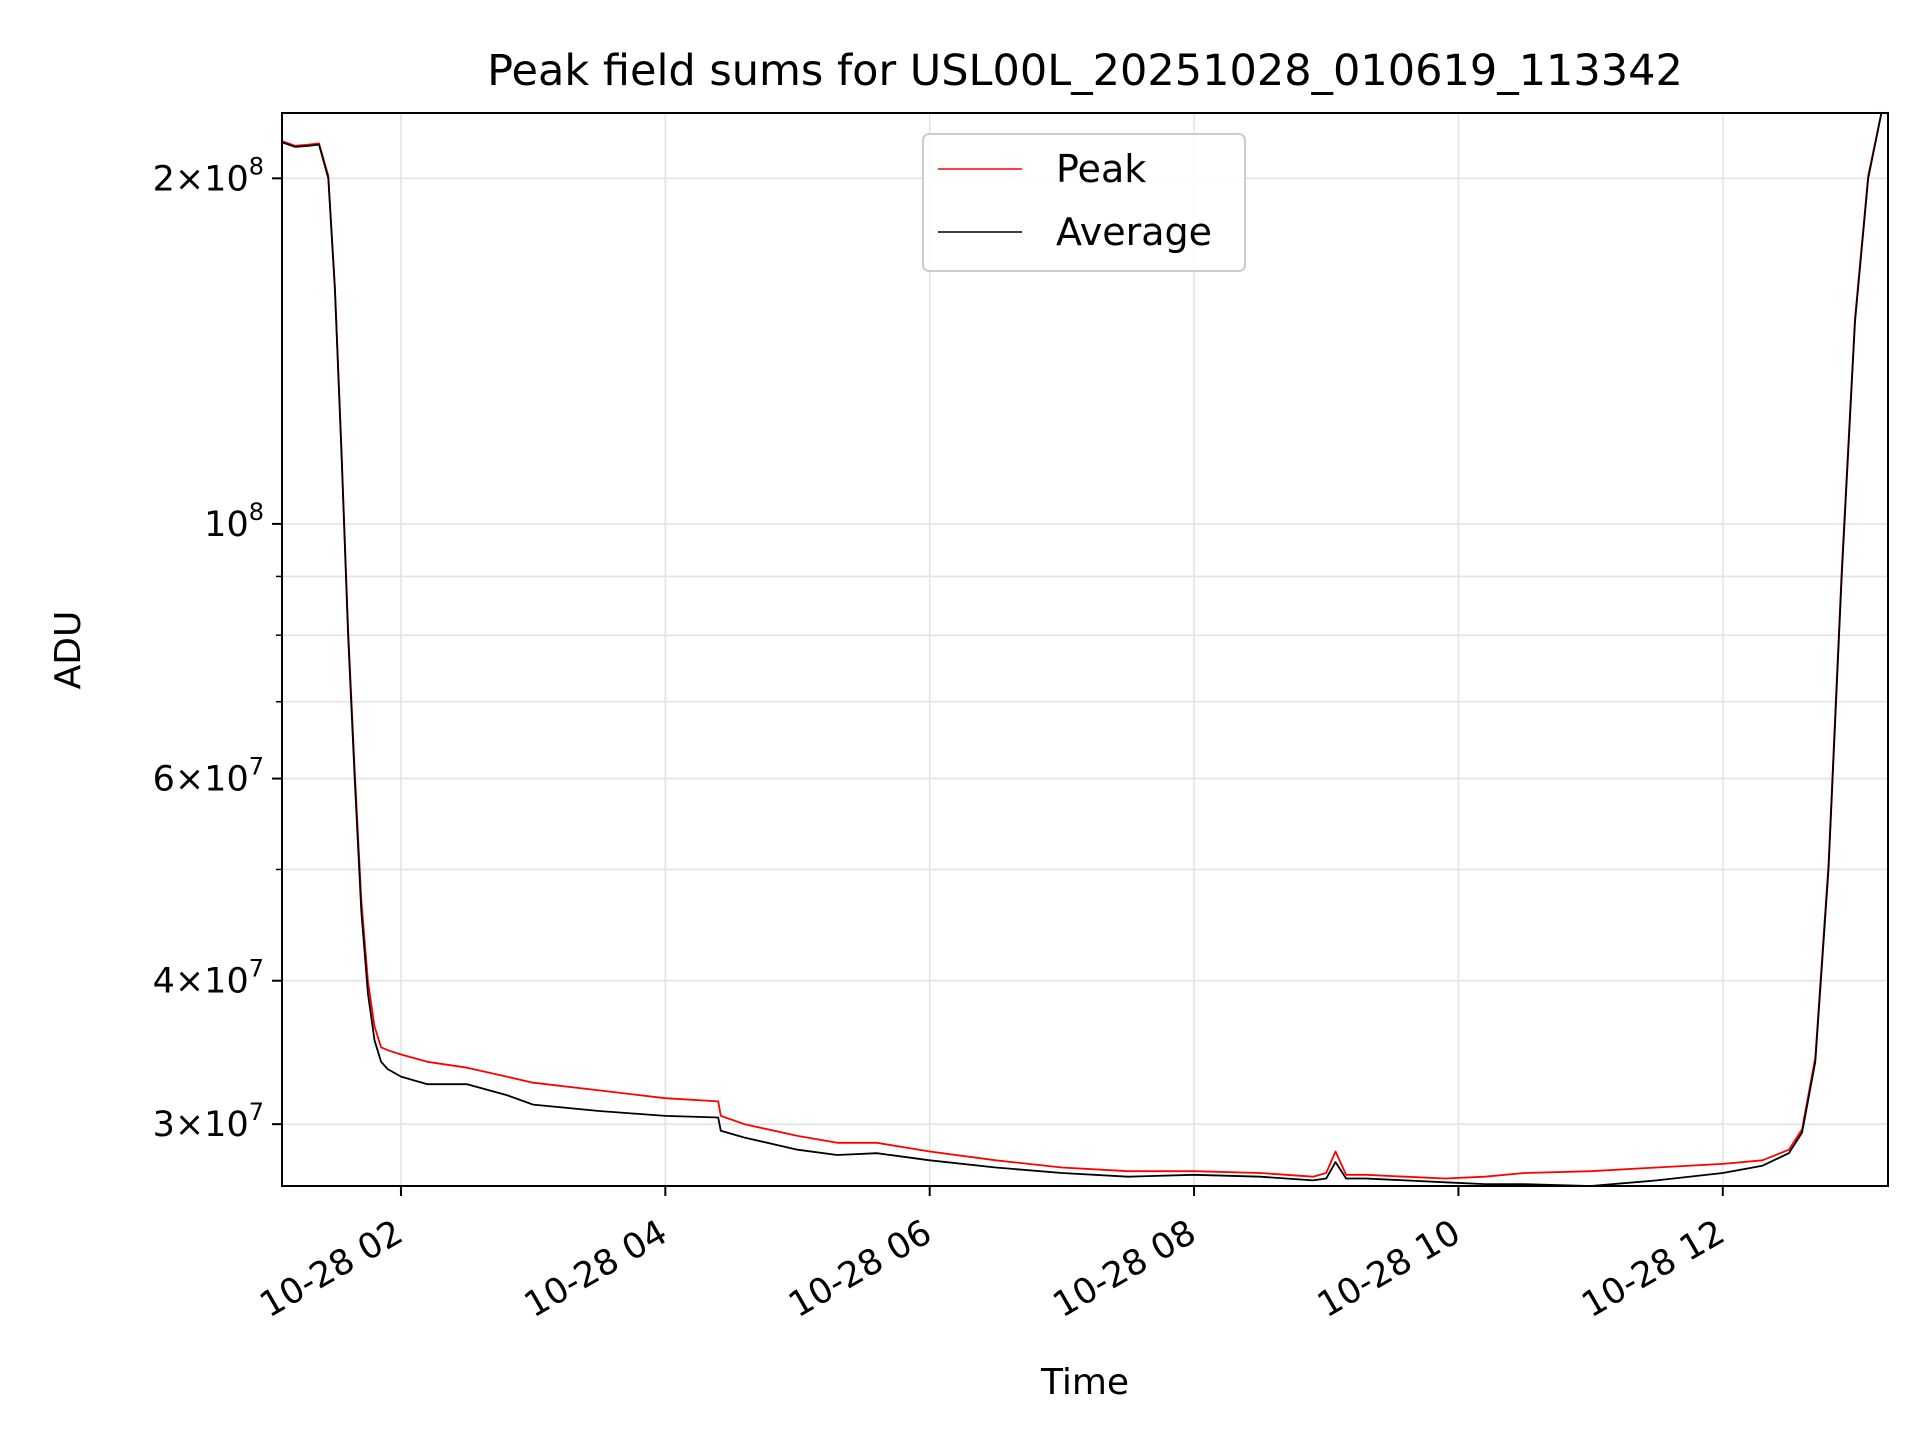 The width and height of the screenshot is (1920, 1440). I want to click on x-axis-label: Time, so click(1084, 1382).